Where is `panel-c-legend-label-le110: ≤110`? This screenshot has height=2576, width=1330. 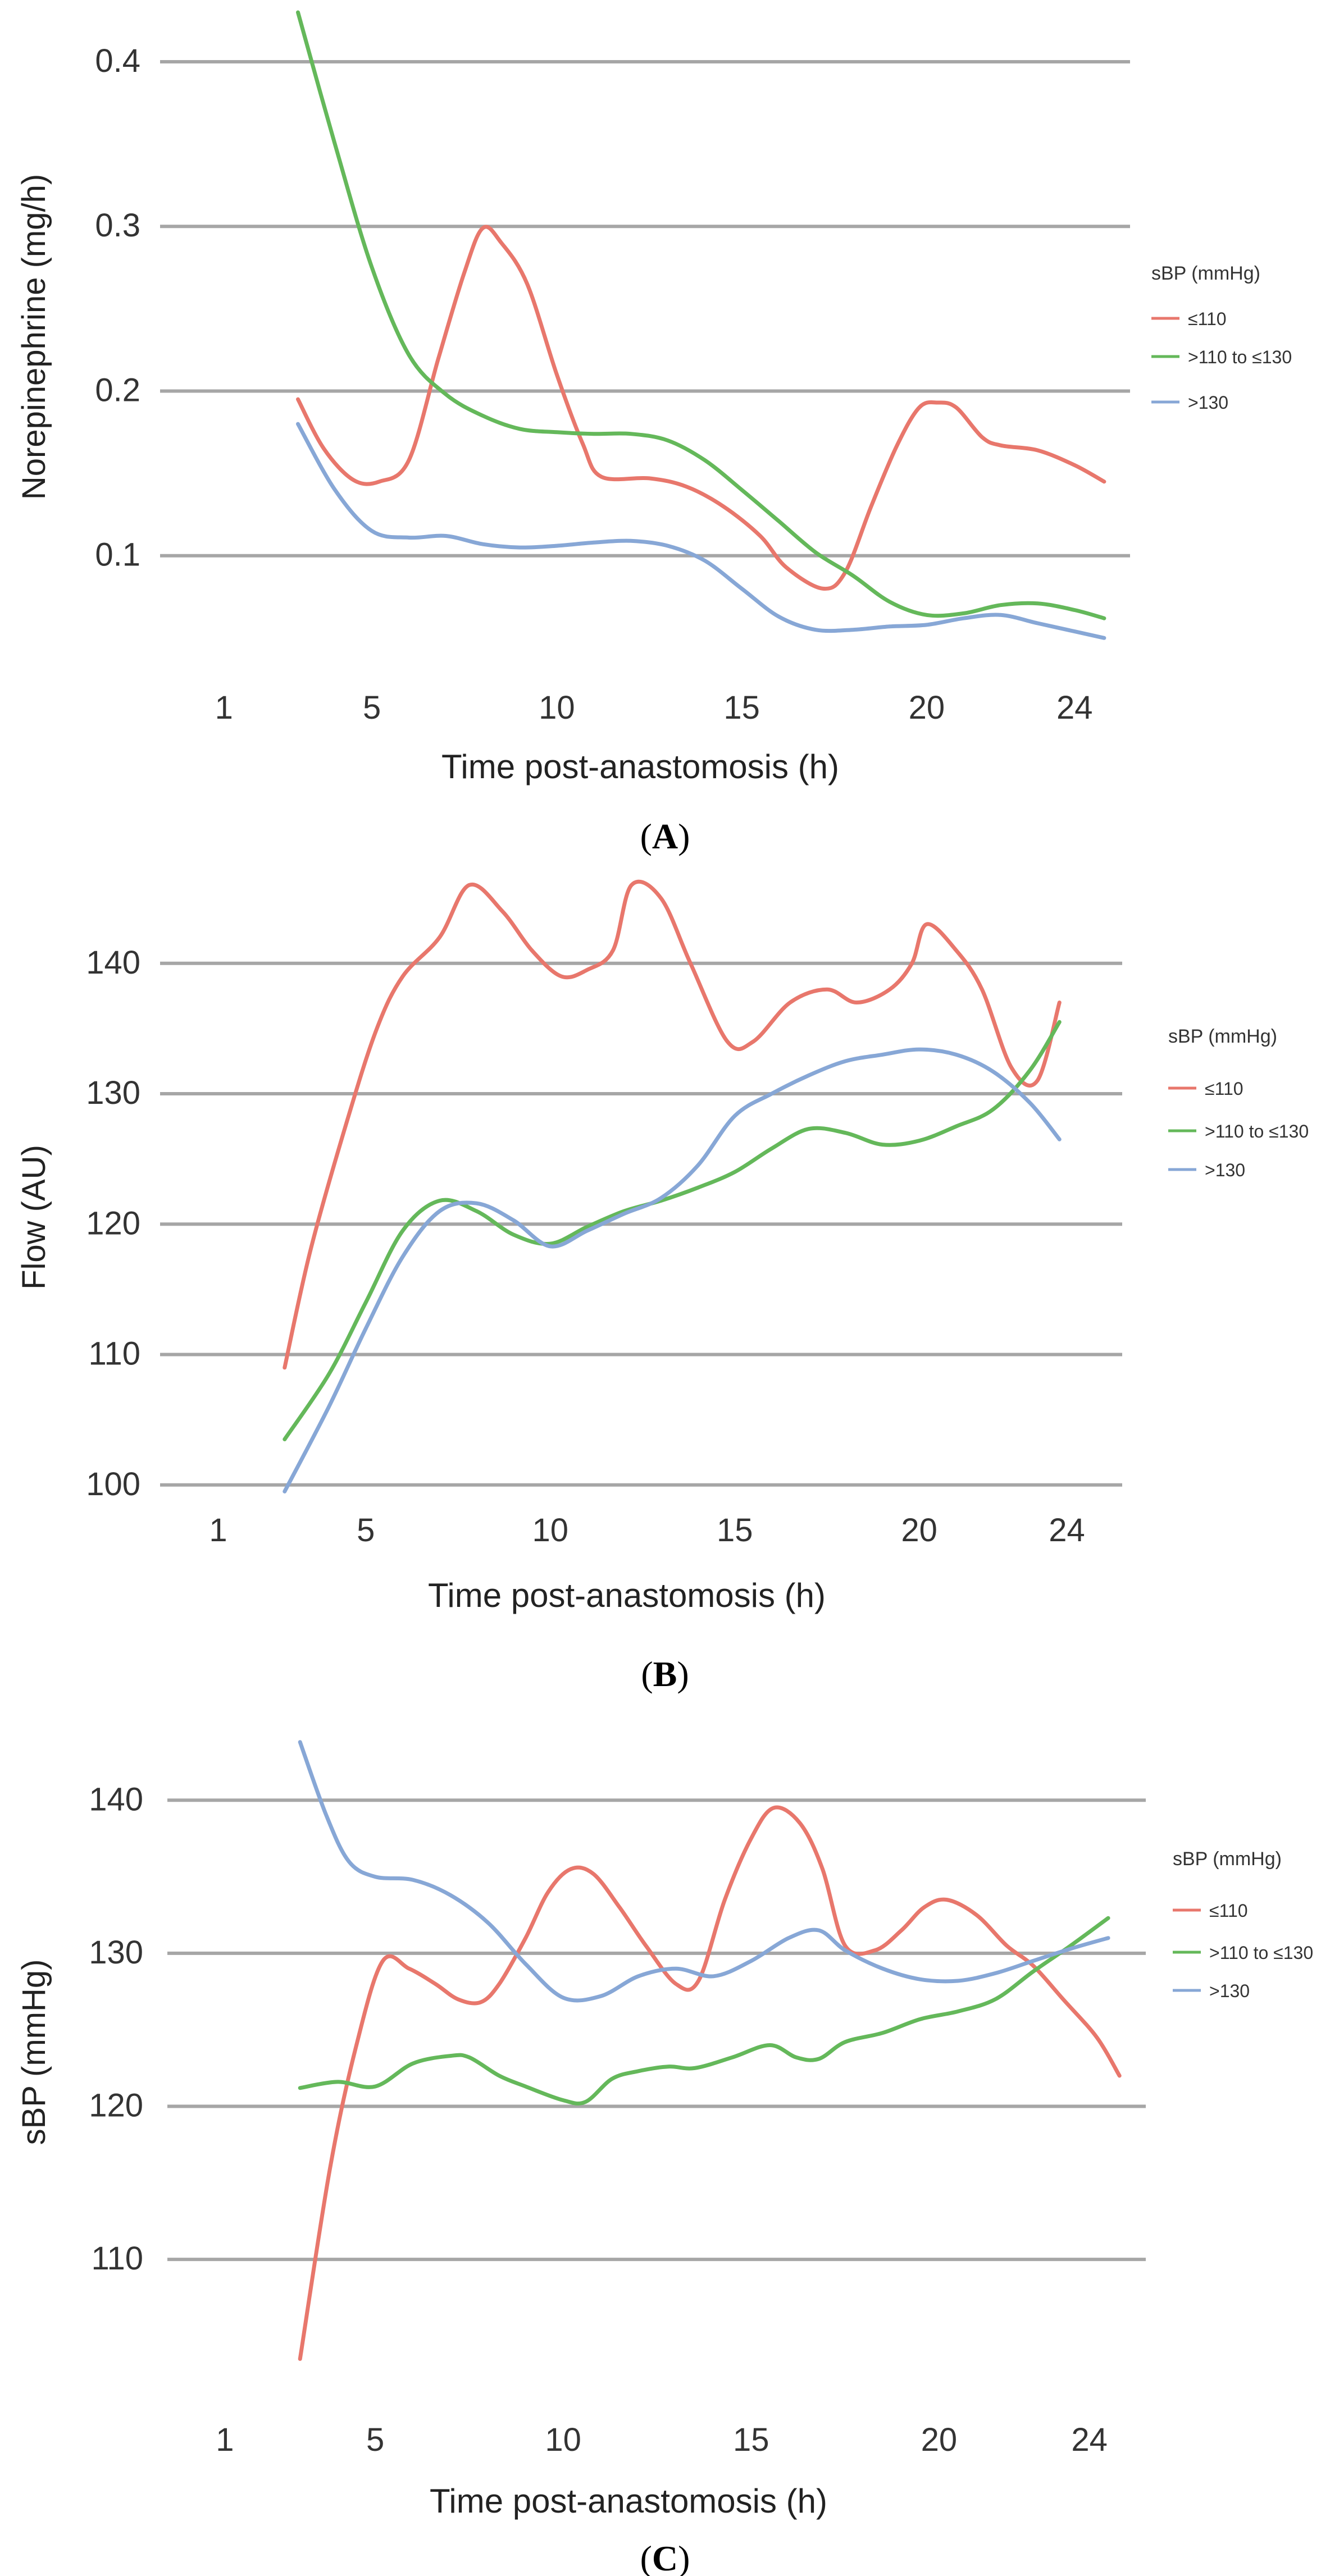
panel-c-legend-label-le110: ≤110 is located at coordinates (1228, 1911).